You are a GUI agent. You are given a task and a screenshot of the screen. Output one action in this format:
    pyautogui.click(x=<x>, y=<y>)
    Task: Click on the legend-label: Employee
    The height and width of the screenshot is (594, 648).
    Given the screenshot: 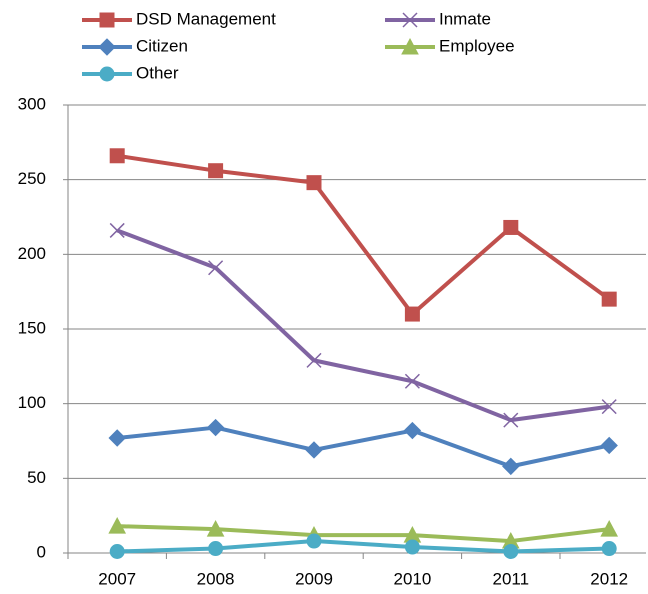 What is the action you would take?
    pyautogui.click(x=477, y=45)
    